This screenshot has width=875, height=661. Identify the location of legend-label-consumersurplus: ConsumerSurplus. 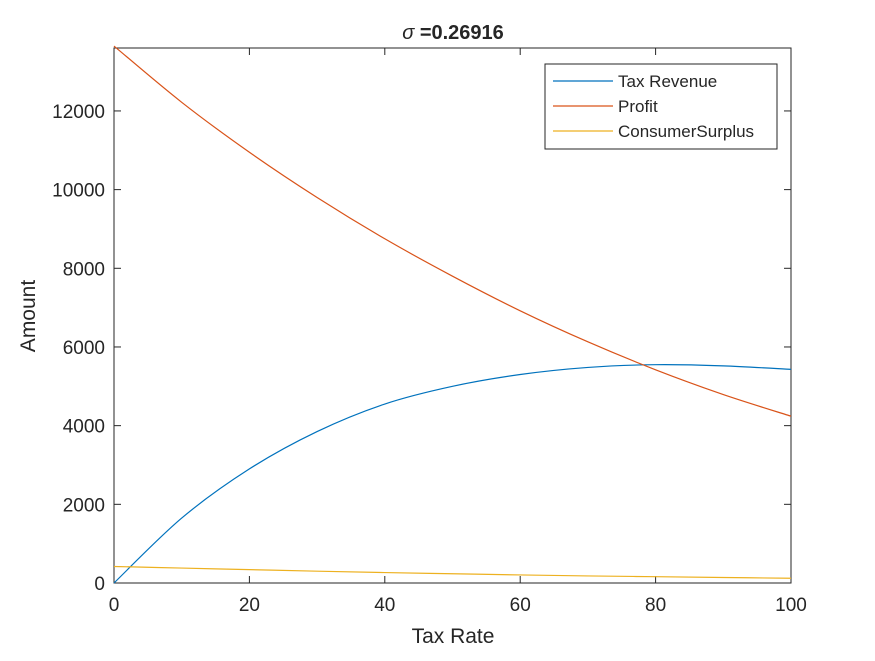
(686, 131).